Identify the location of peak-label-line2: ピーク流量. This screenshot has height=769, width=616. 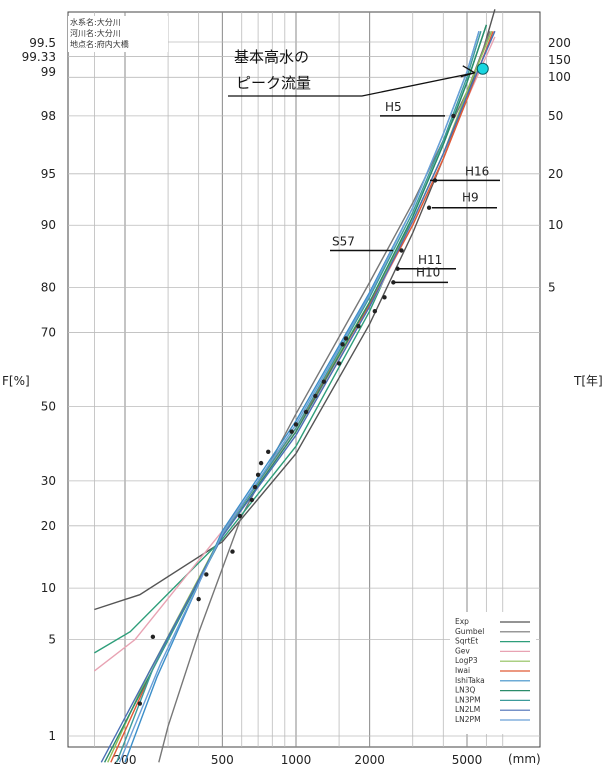
(273, 83).